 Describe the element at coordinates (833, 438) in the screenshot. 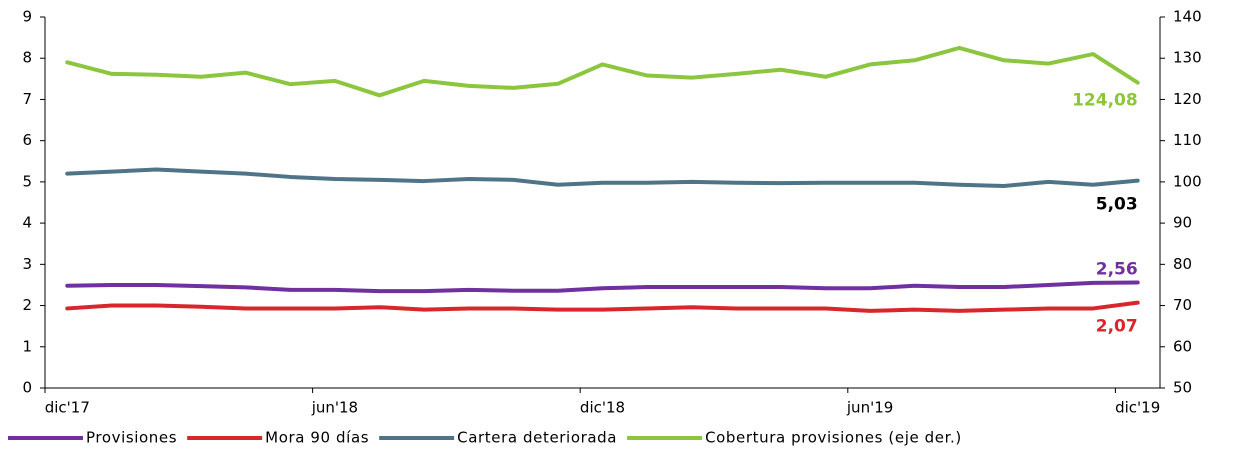

I see `legend-label: Cobertura provisiones (eje der.)` at that location.